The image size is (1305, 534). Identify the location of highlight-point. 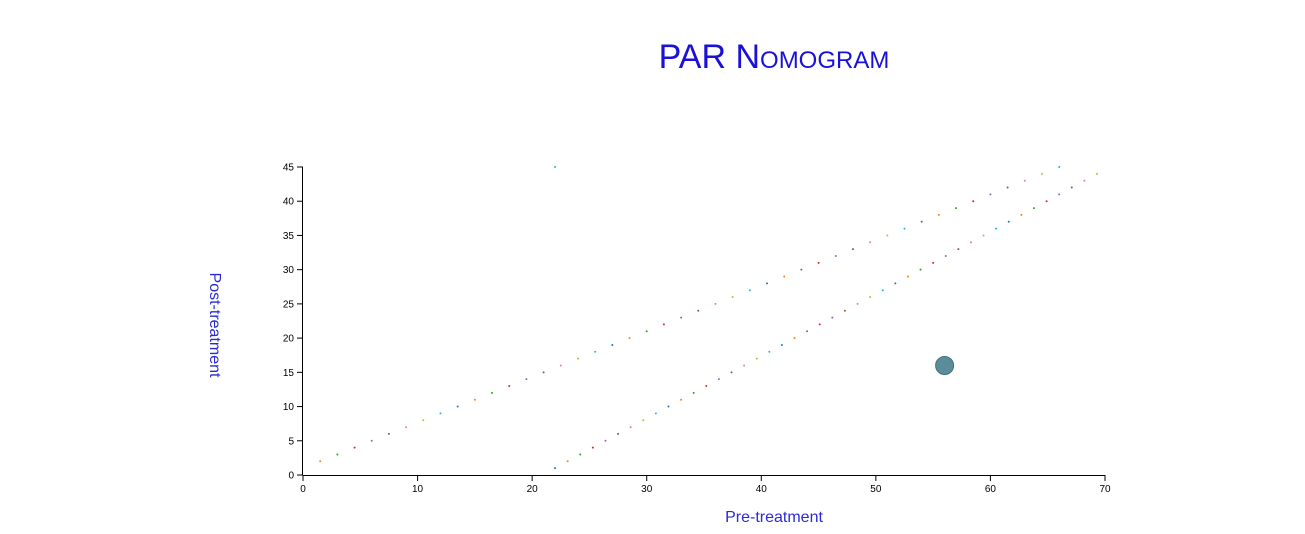
(945, 365).